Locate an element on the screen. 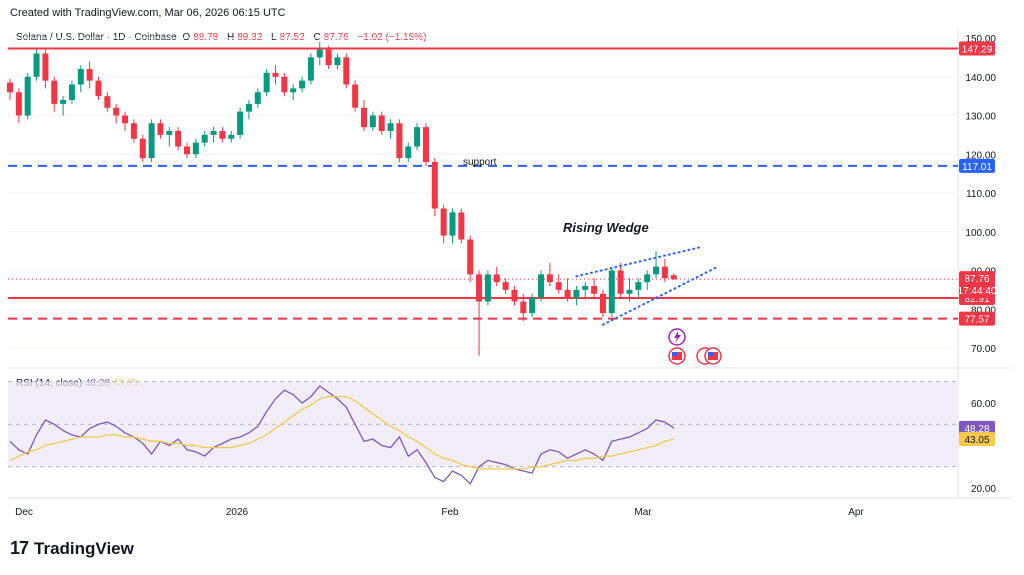 This screenshot has width=1024, height=575. wedge-upper-line is located at coordinates (638, 262).